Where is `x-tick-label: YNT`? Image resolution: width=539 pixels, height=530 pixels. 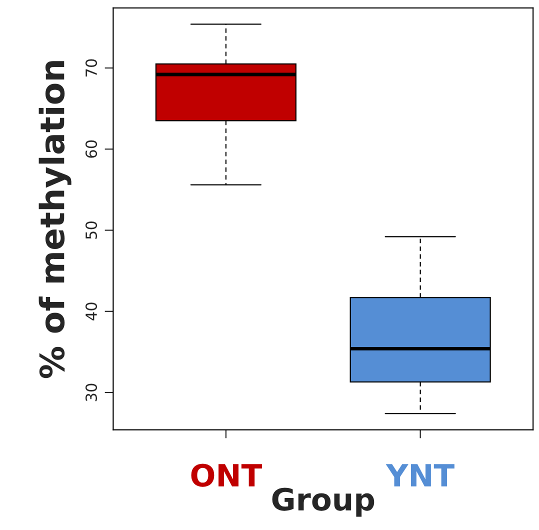 x-tick-label: YNT is located at coordinates (420, 475).